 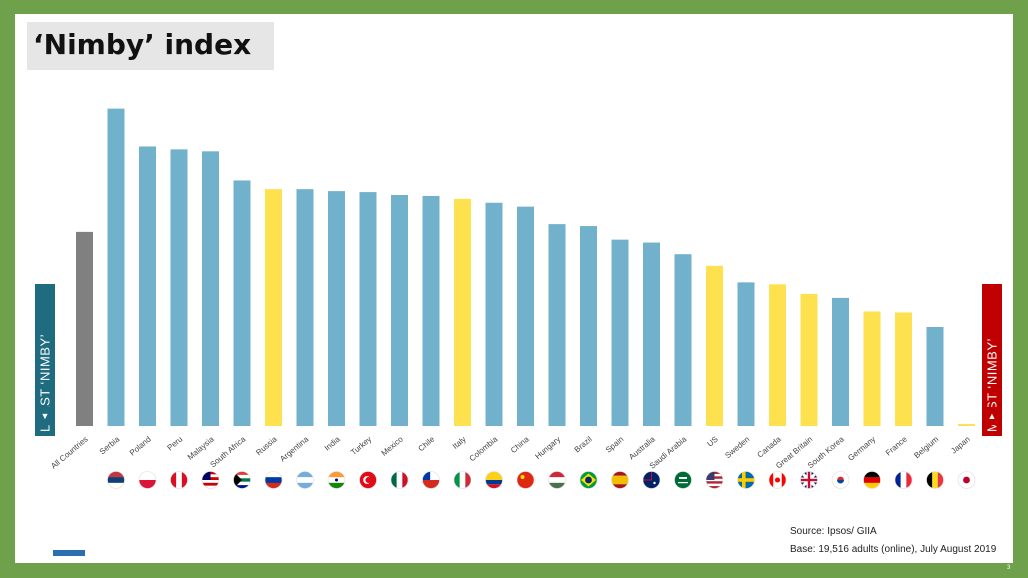 What do you see at coordinates (861, 449) in the screenshot?
I see `category-label: Germany` at bounding box center [861, 449].